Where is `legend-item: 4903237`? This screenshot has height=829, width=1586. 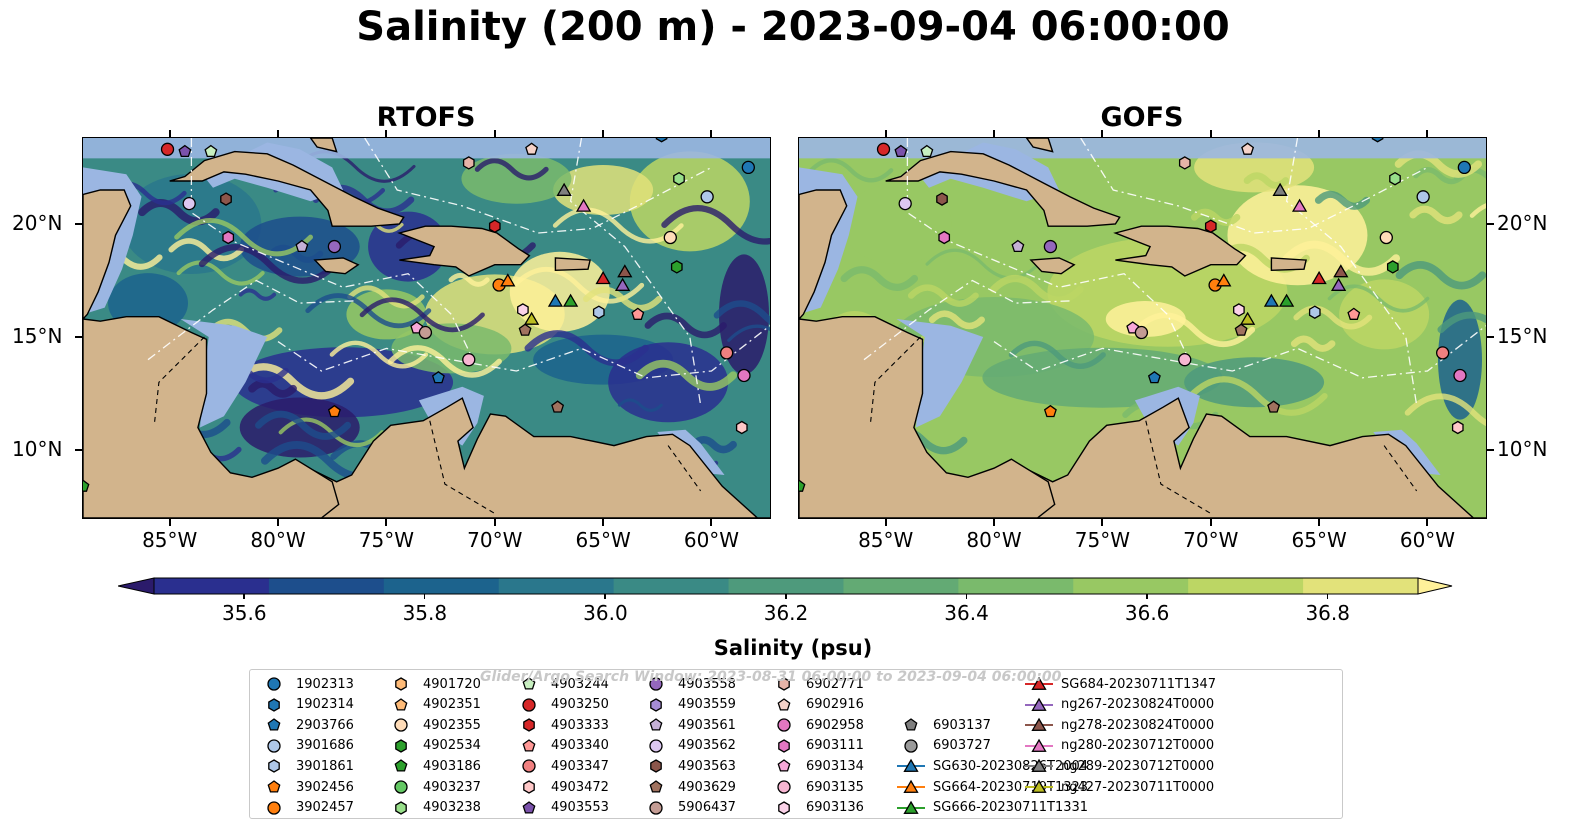
legend-item: 4903237 is located at coordinates (434, 787).